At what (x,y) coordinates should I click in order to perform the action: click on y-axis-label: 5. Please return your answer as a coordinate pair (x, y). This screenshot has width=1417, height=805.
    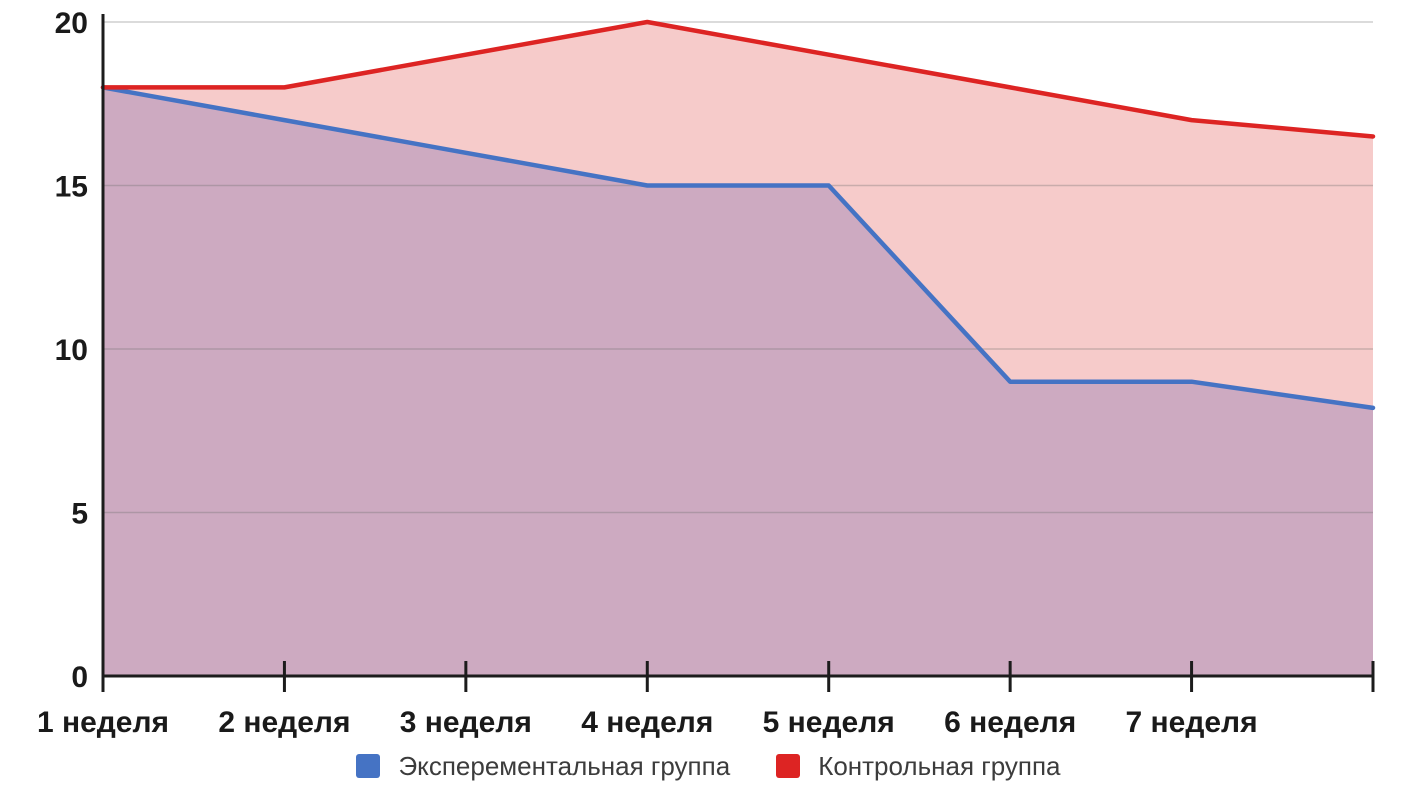
    Looking at the image, I should click on (79, 514).